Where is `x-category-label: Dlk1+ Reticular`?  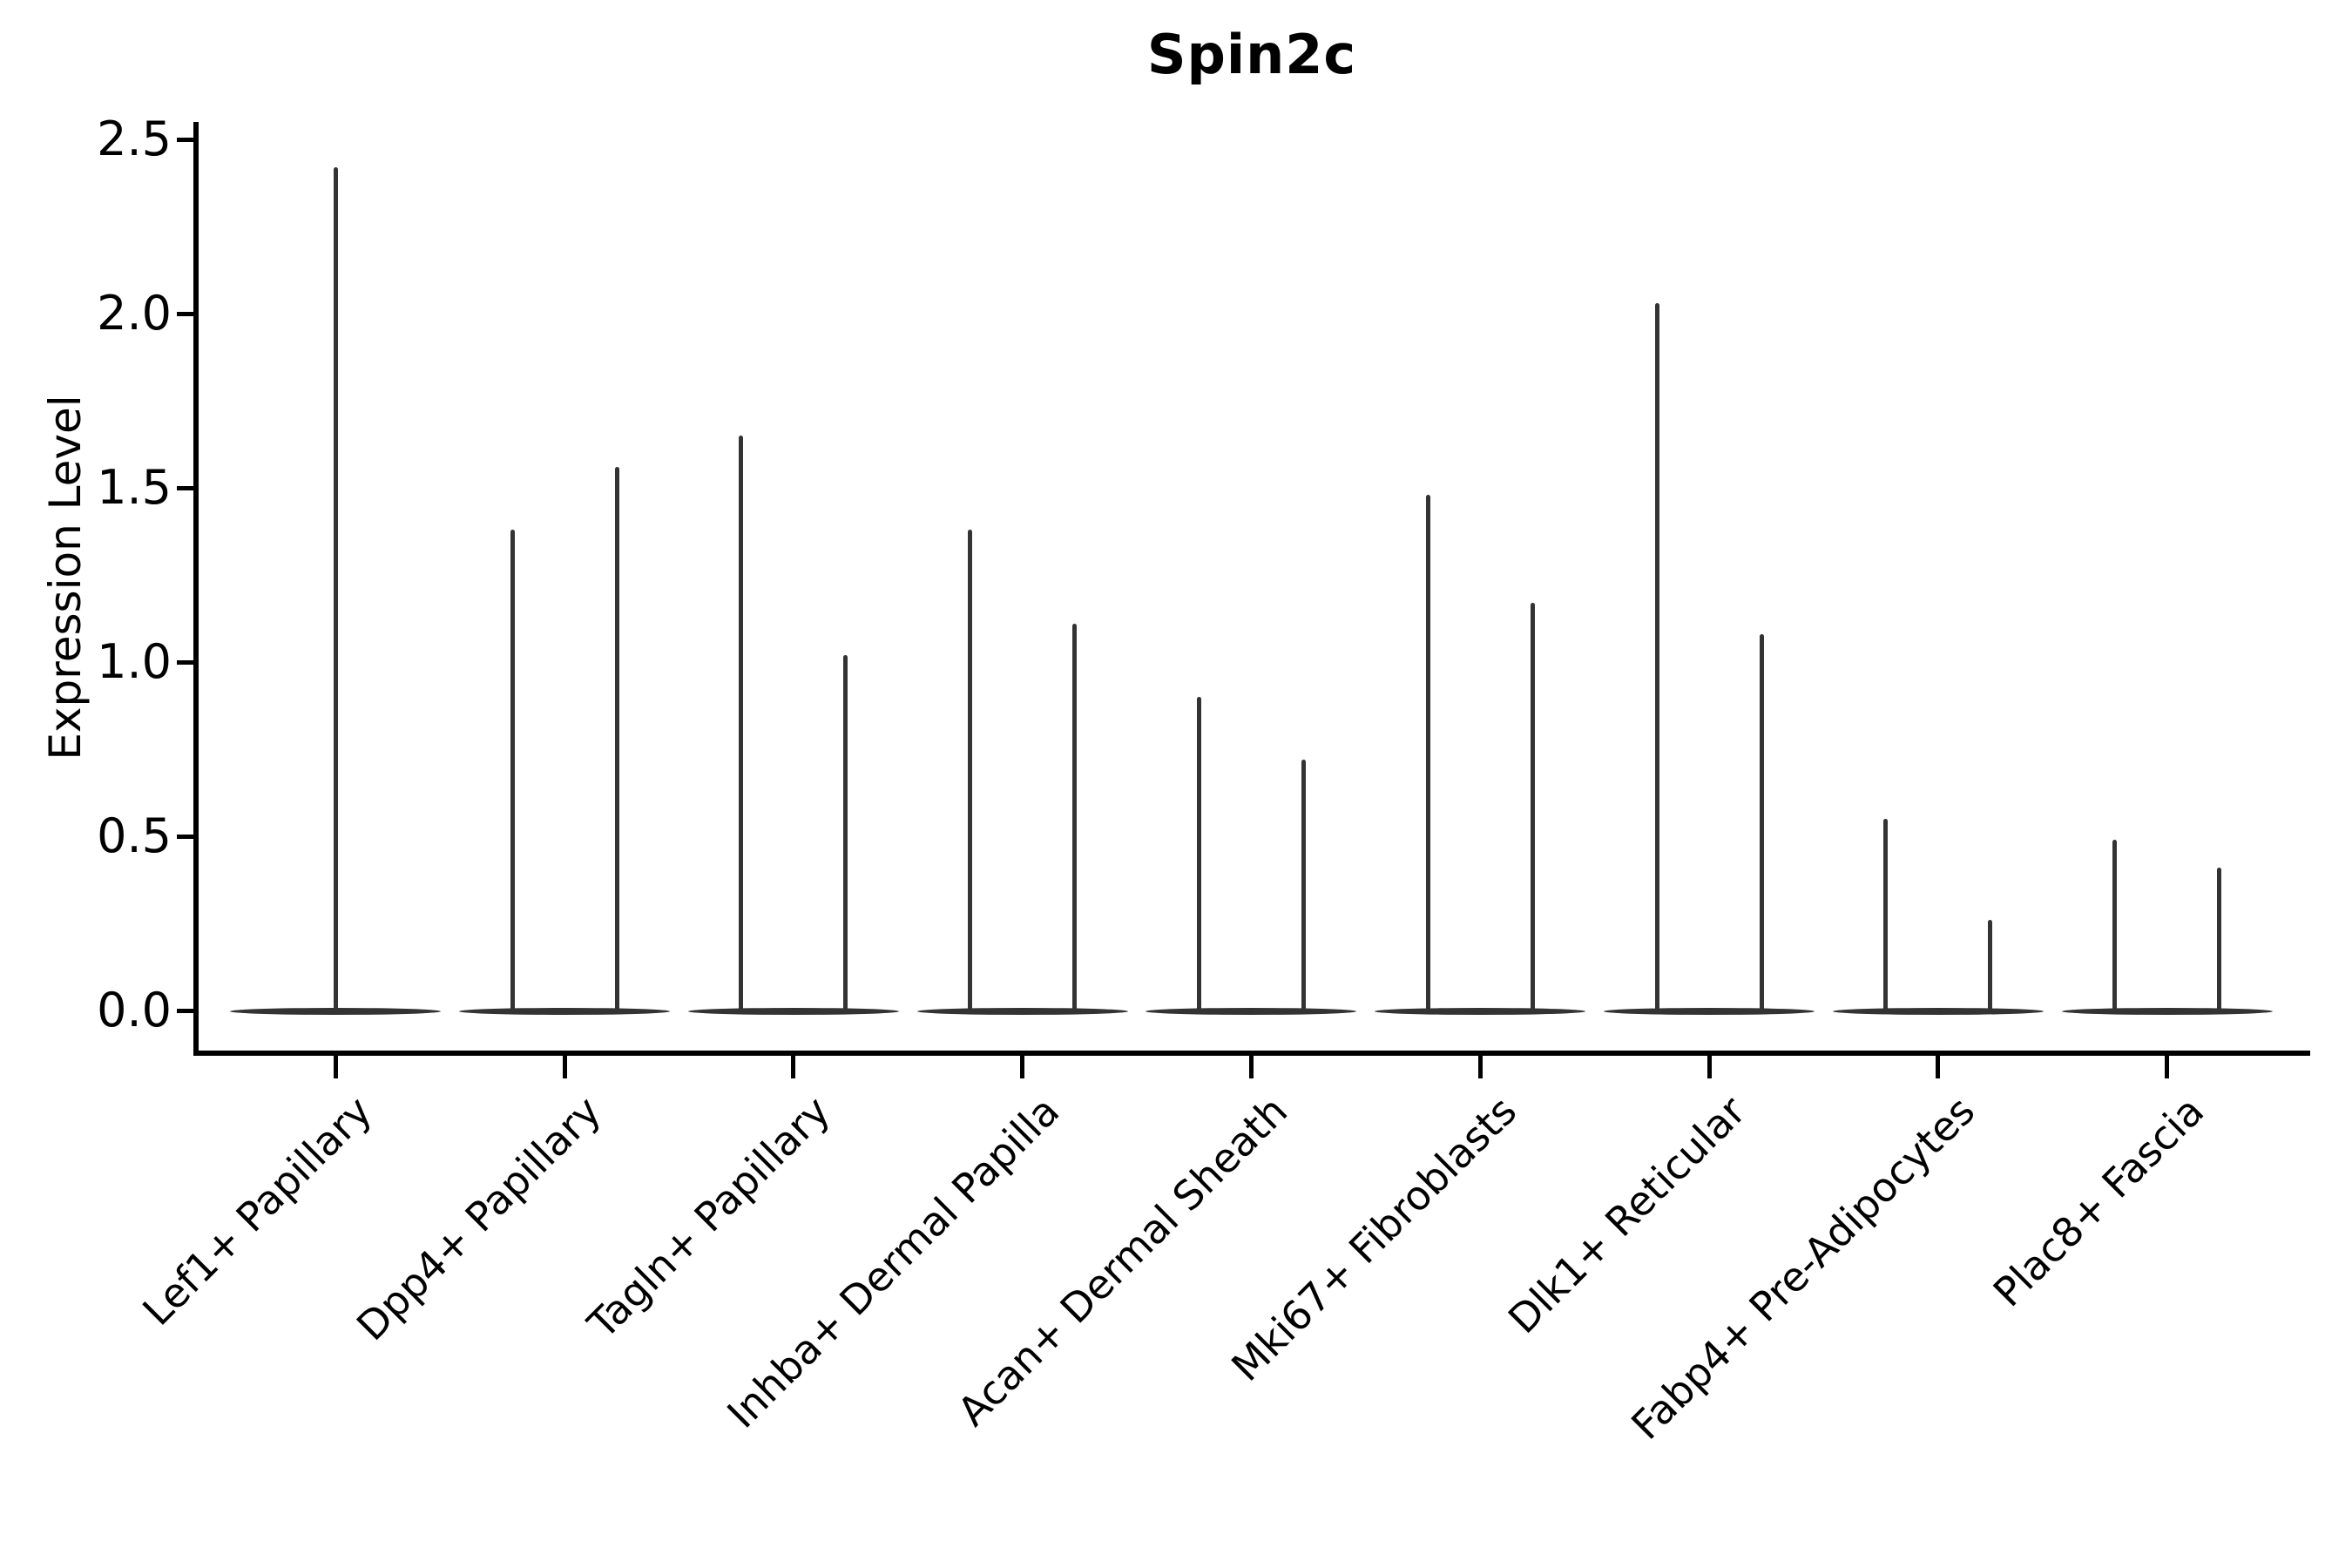
x-category-label: Dlk1+ Reticular is located at coordinates (1626, 1215).